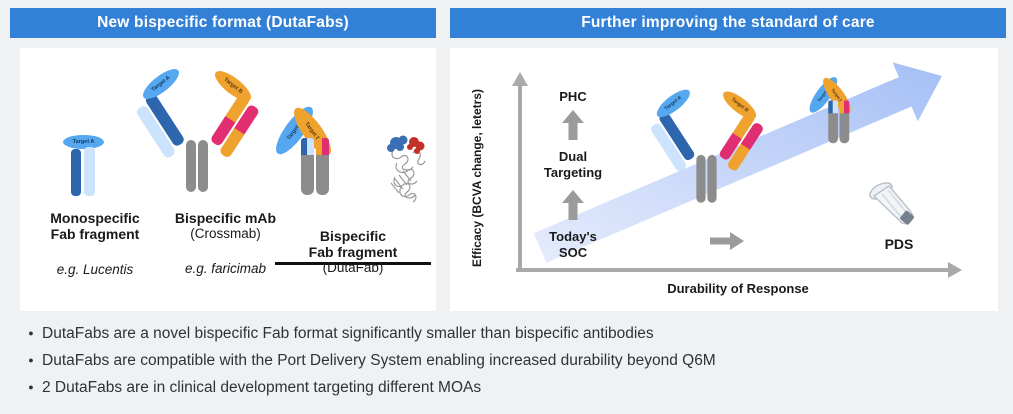 The image size is (1013, 414). Describe the element at coordinates (235, 125) in the screenshot. I see `crossmab-right-arm` at that location.